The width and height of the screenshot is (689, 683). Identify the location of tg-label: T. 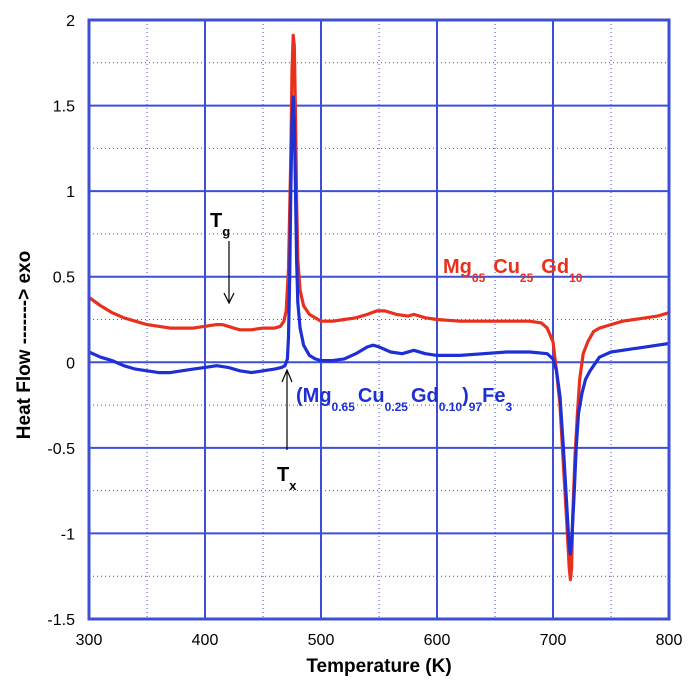
(216, 221).